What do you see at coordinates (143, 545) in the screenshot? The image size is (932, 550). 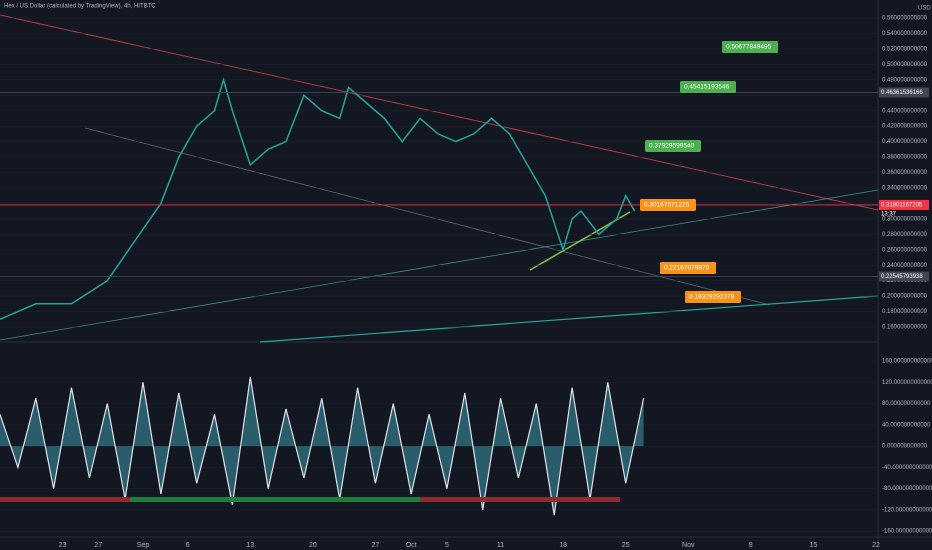 I see `x-tick-label: Sep` at bounding box center [143, 545].